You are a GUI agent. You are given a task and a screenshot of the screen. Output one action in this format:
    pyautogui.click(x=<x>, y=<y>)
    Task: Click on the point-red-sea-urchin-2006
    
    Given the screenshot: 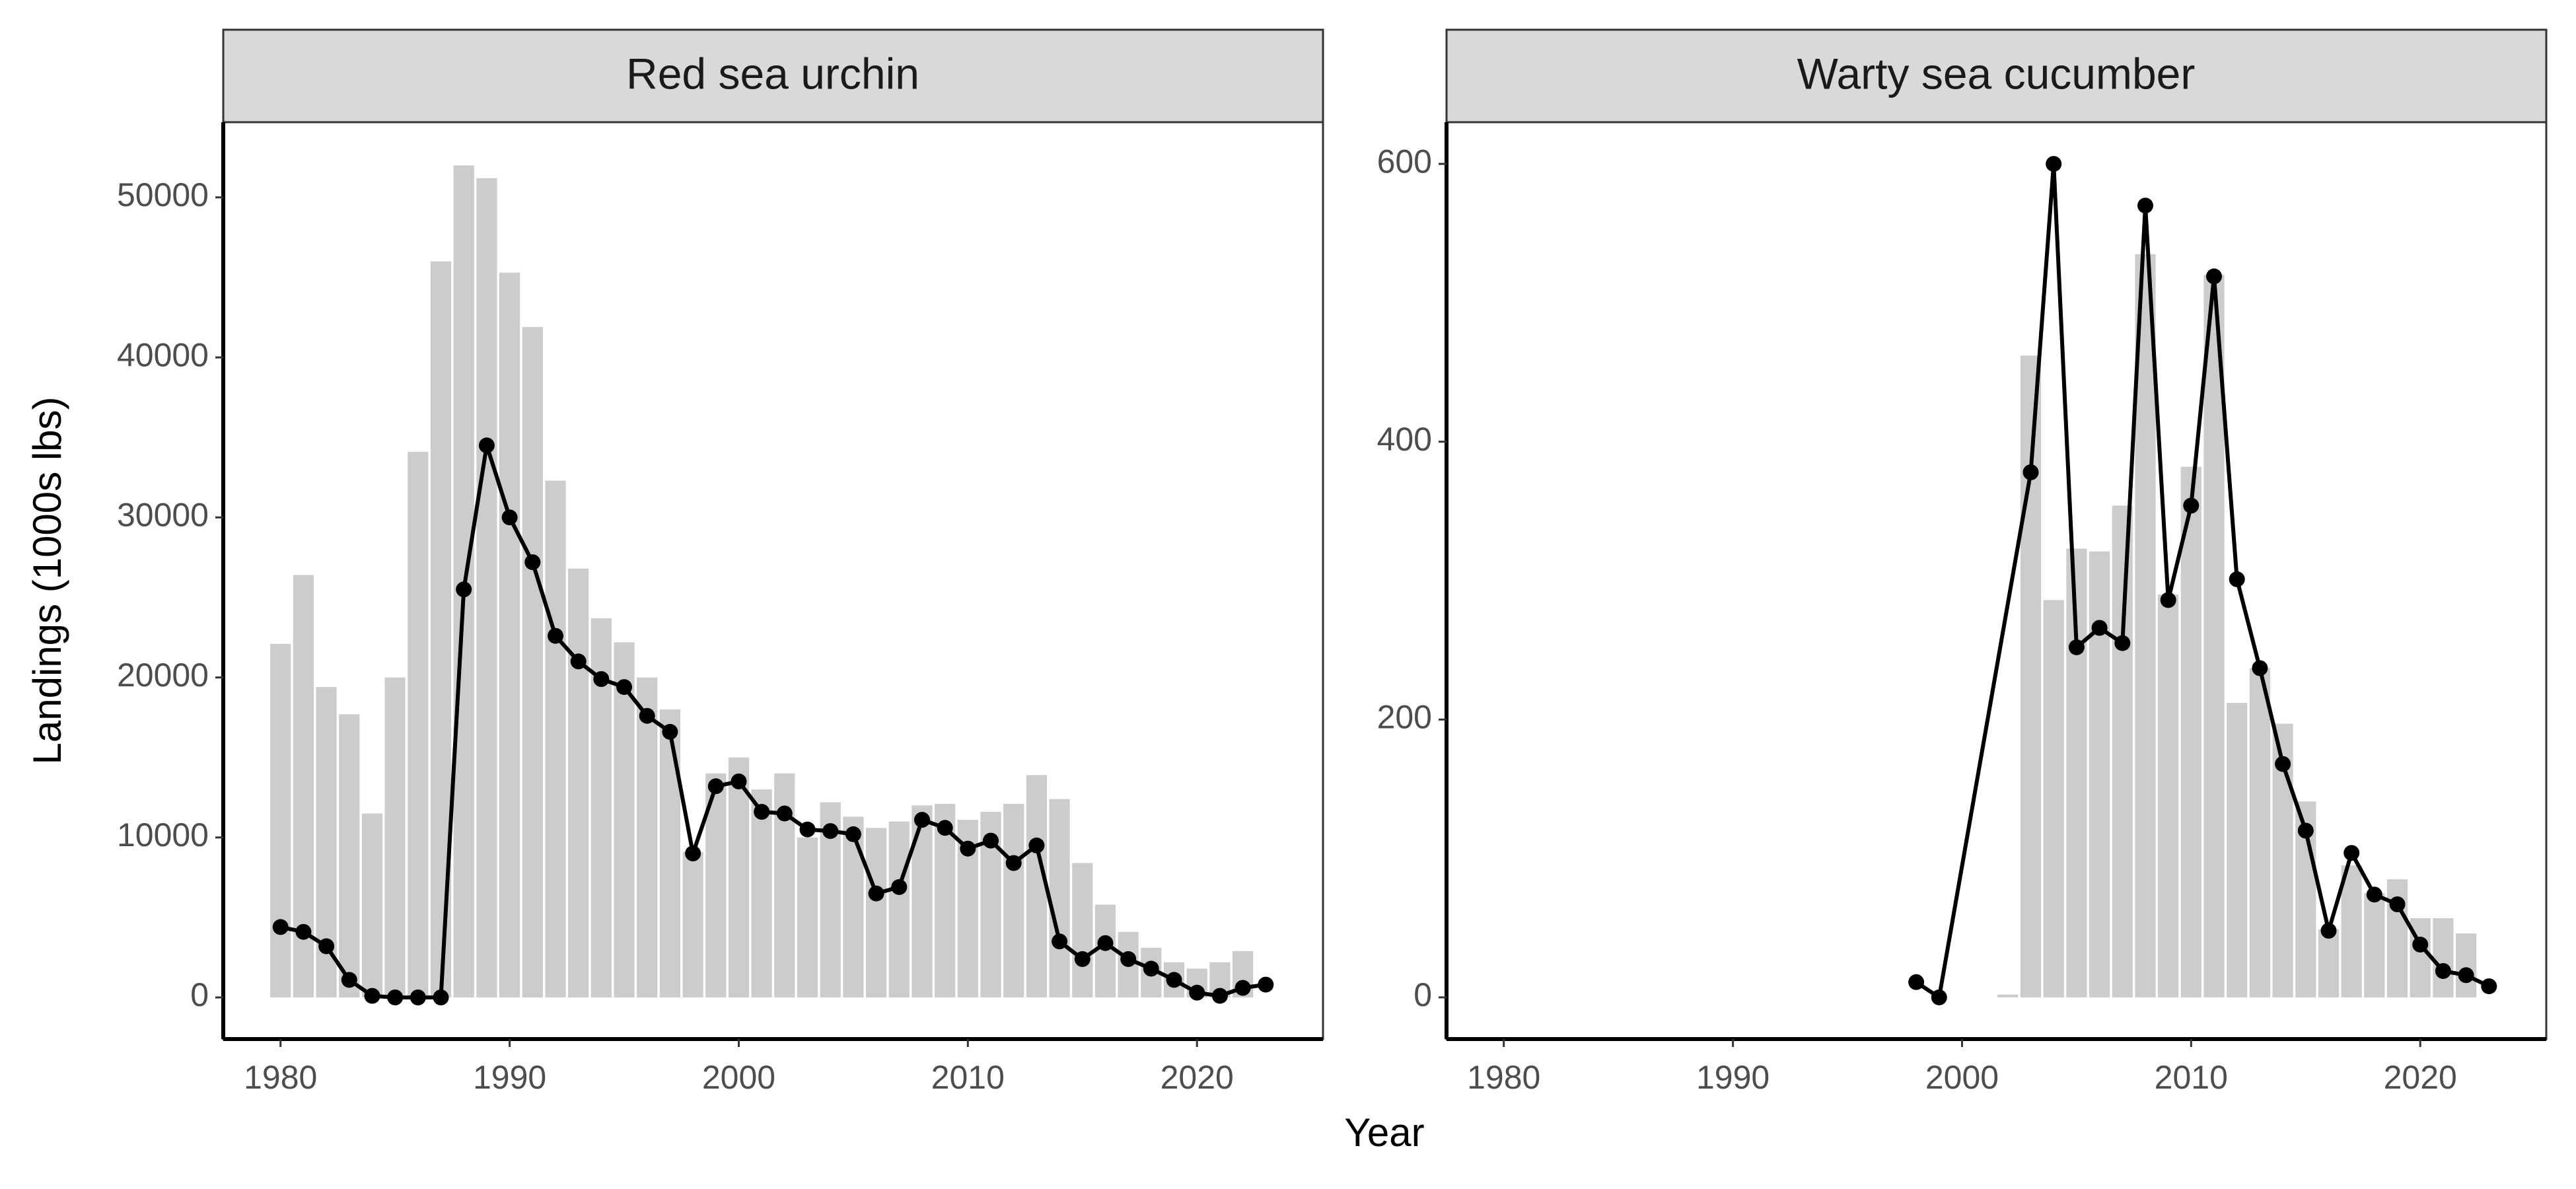 What is the action you would take?
    pyautogui.click(x=876, y=893)
    